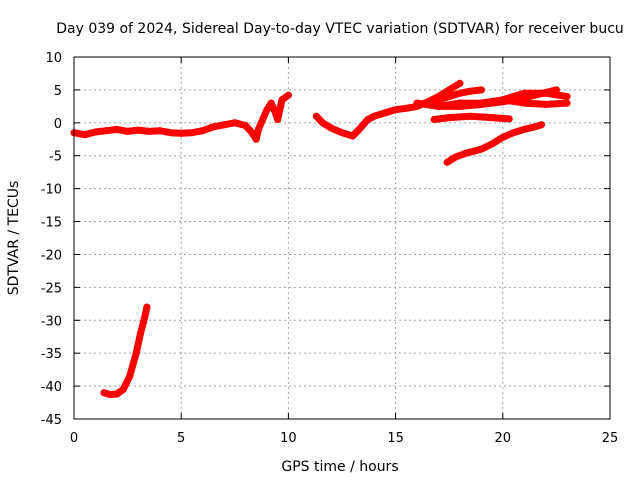 Image resolution: width=640 pixels, height=480 pixels. What do you see at coordinates (535, 102) in the screenshot?
I see `series-track-f` at bounding box center [535, 102].